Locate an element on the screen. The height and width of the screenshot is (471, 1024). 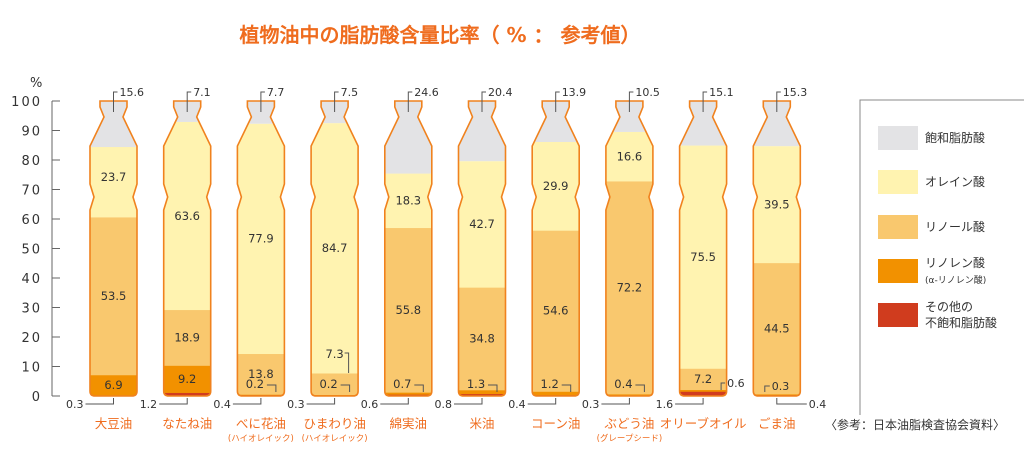
category-sublabel: (ハイオレイック) is located at coordinates (261, 439).